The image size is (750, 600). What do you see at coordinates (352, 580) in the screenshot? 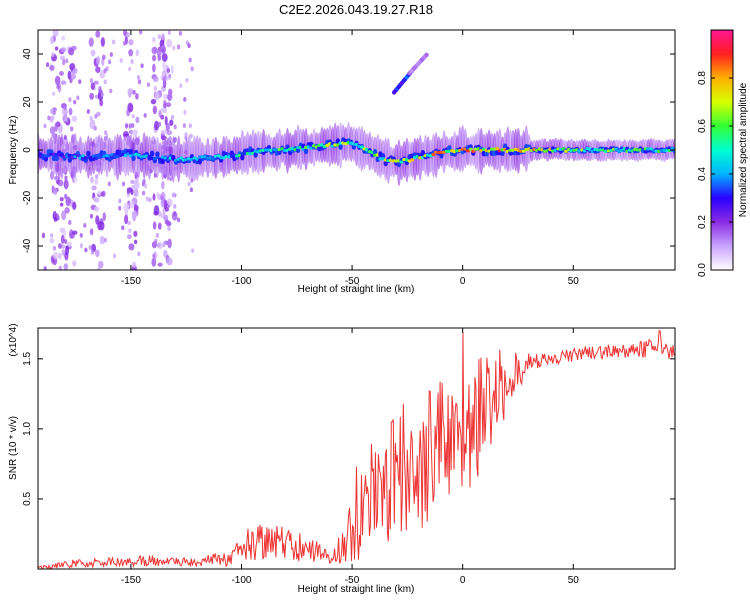
I see `x-tick-label: -50` at bounding box center [352, 580].